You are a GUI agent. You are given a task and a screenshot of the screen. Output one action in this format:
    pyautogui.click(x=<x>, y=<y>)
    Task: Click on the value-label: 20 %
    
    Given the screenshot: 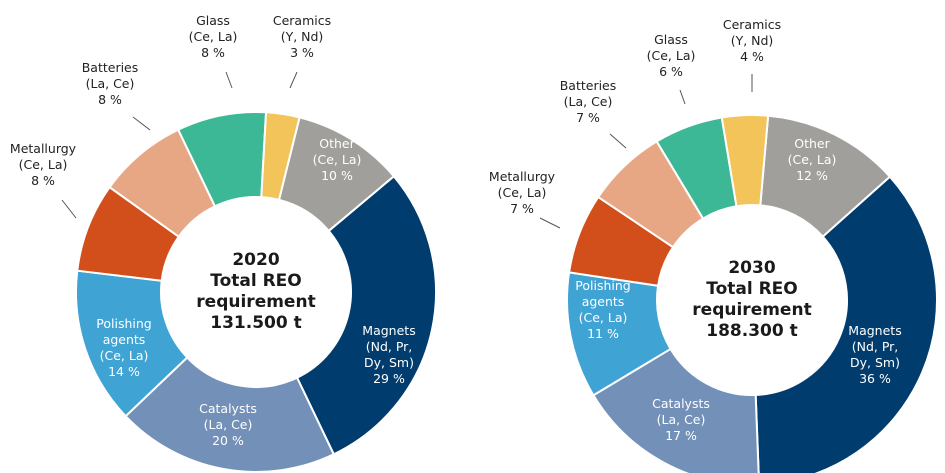 What is the action you would take?
    pyautogui.click(x=228, y=440)
    